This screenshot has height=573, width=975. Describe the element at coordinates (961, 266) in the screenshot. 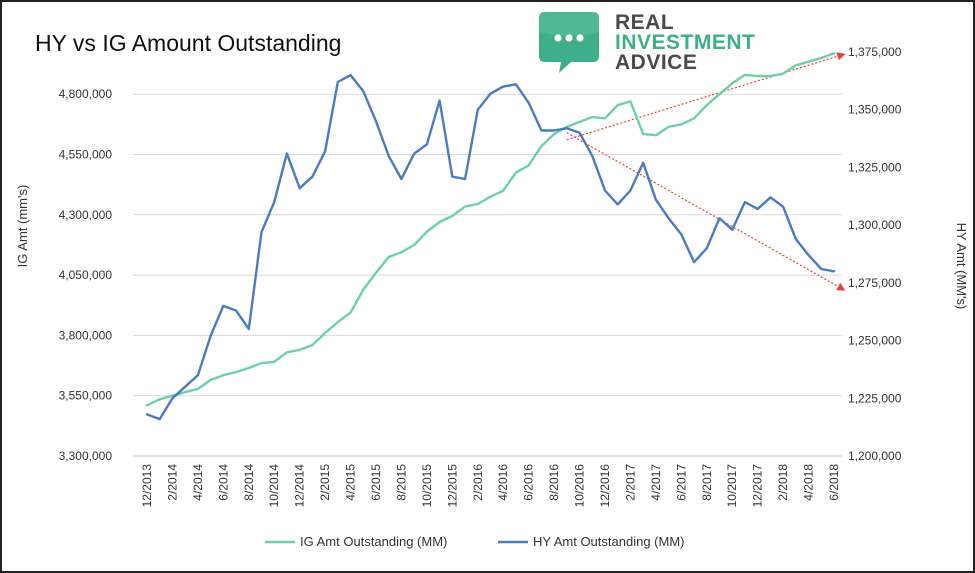

I see `right-axis-title: HY Amt (MM's)` at that location.